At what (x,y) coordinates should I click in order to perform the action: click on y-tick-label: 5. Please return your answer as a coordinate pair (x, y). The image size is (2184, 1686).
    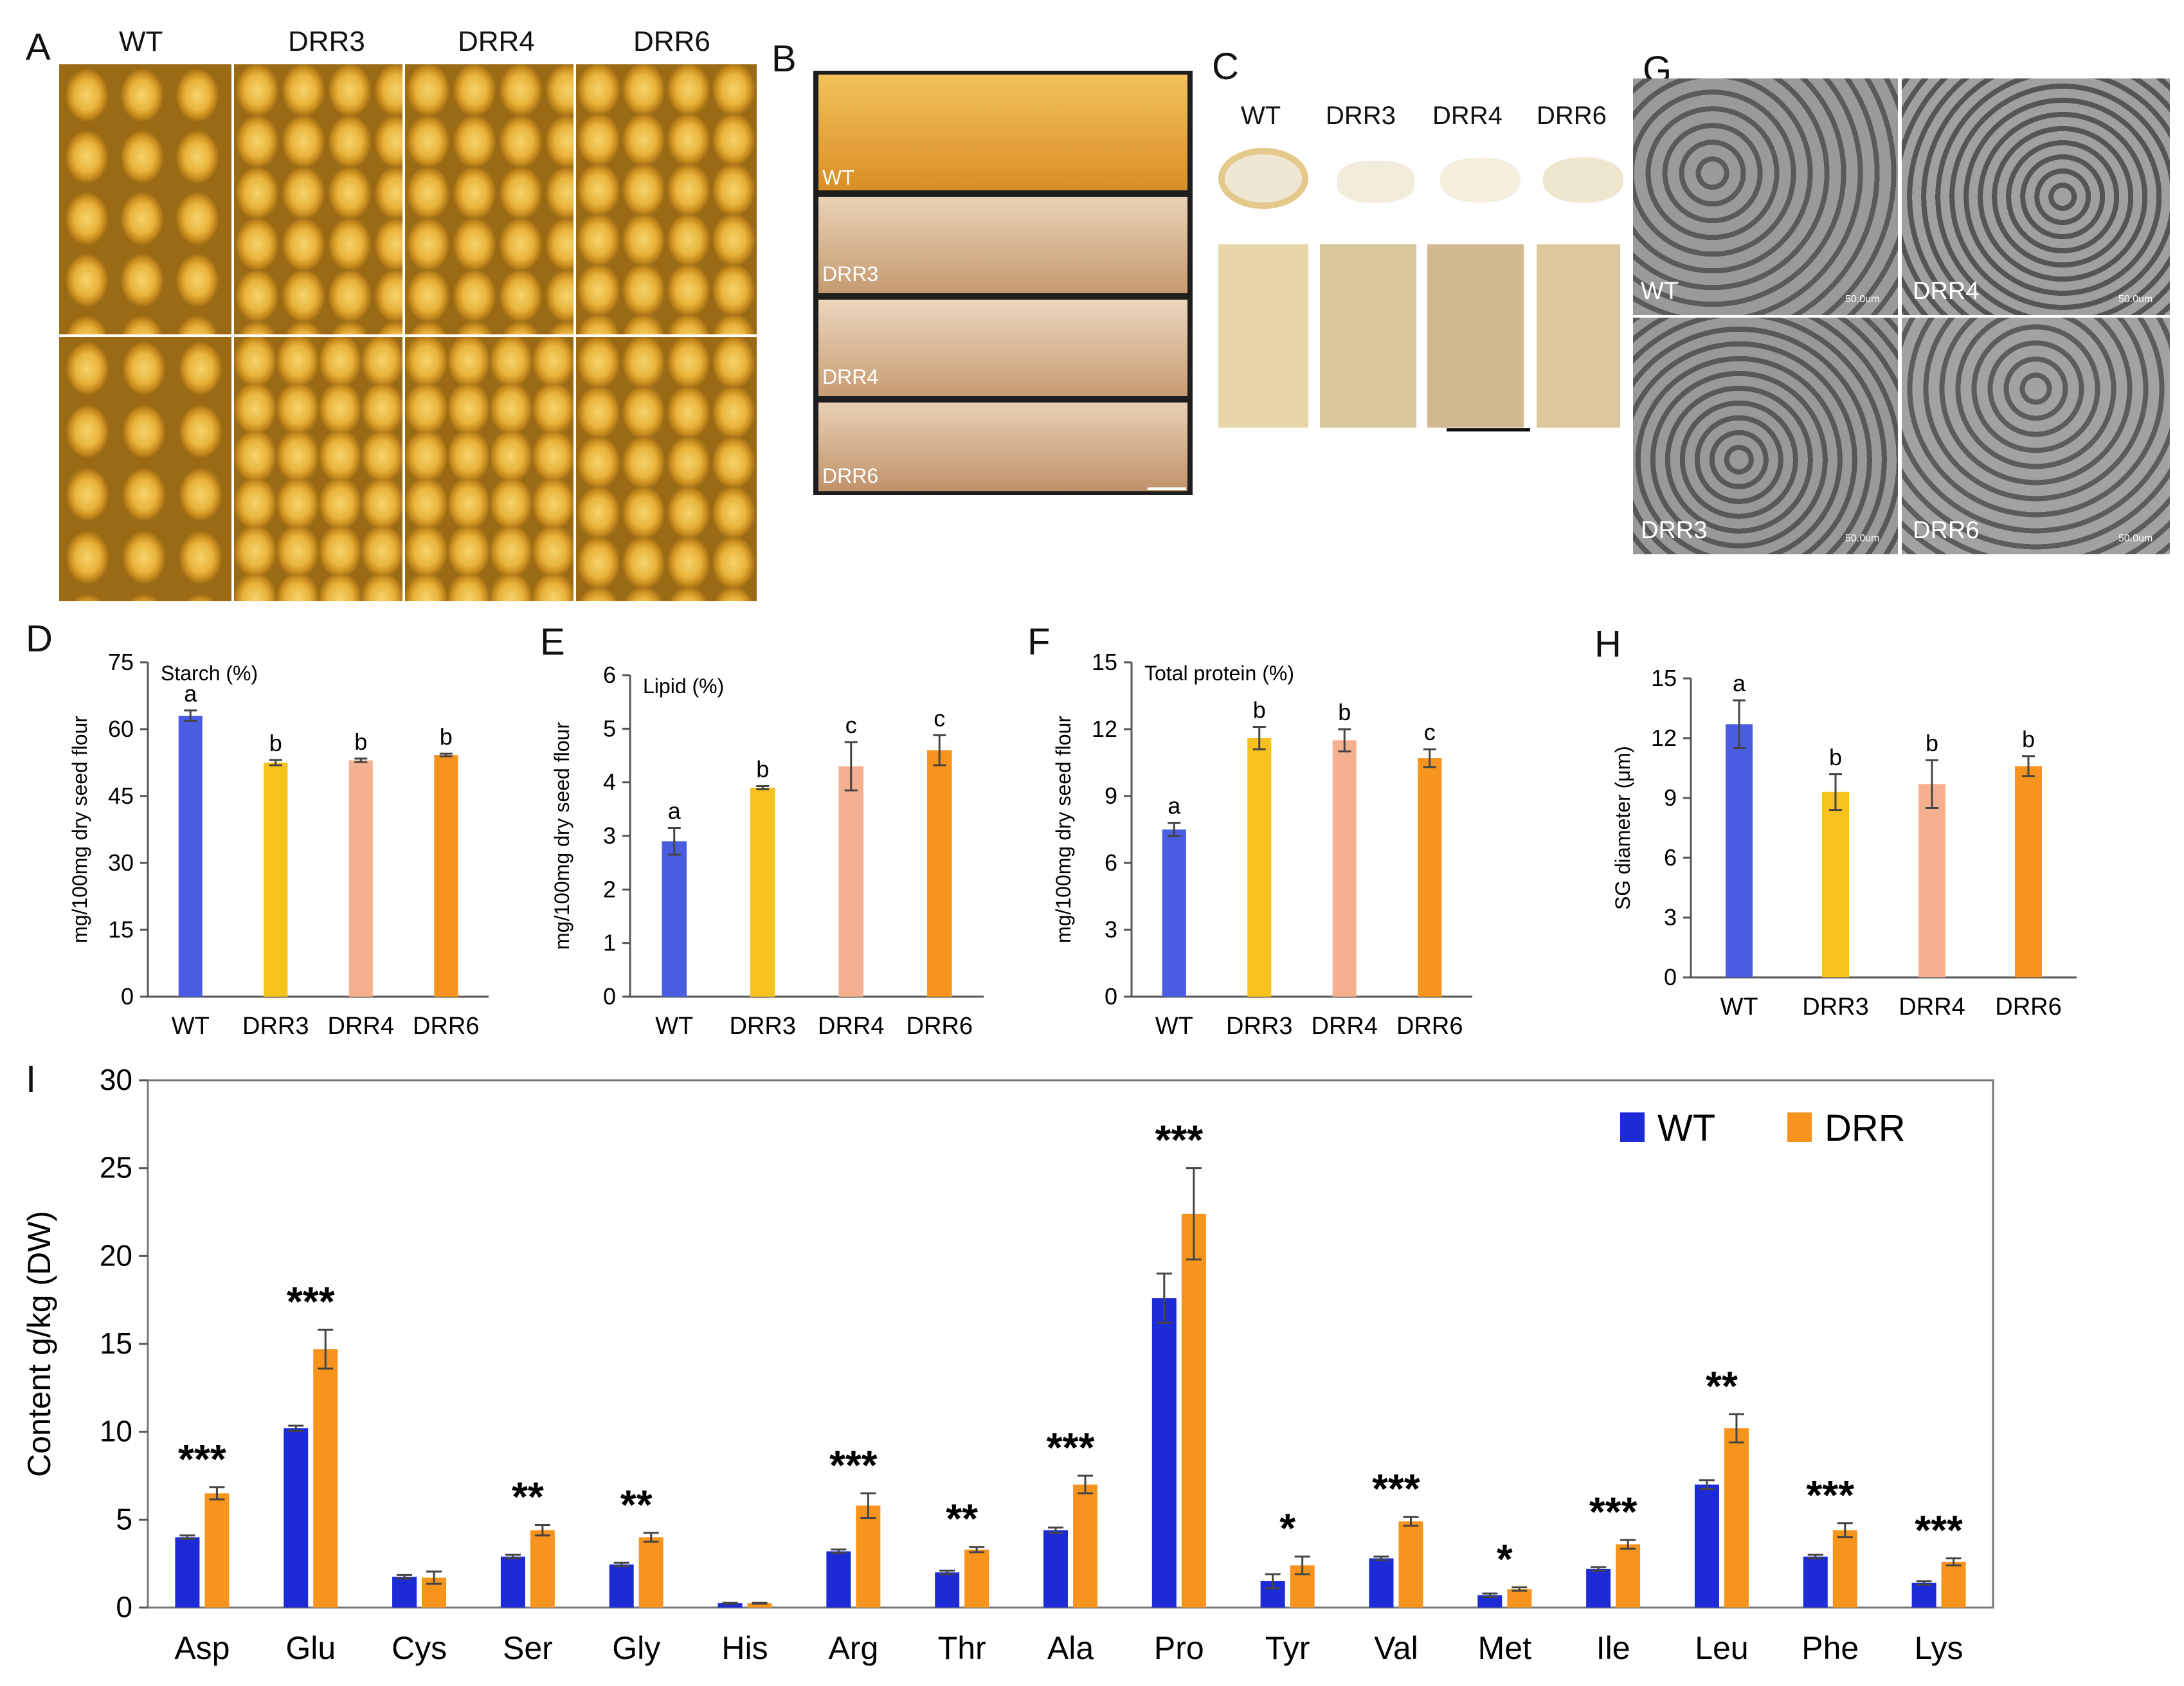
    Looking at the image, I should click on (609, 728).